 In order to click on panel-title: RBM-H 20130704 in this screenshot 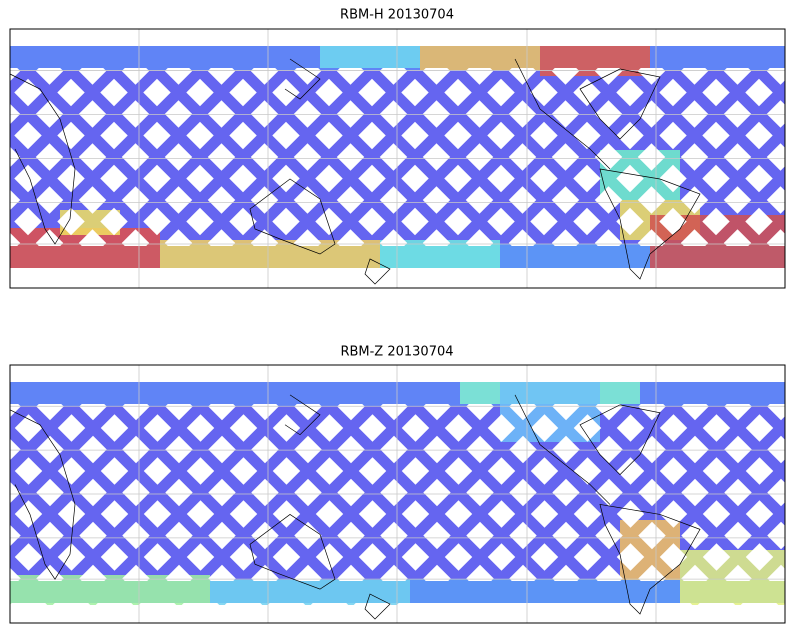, I will do `click(397, 15)`.